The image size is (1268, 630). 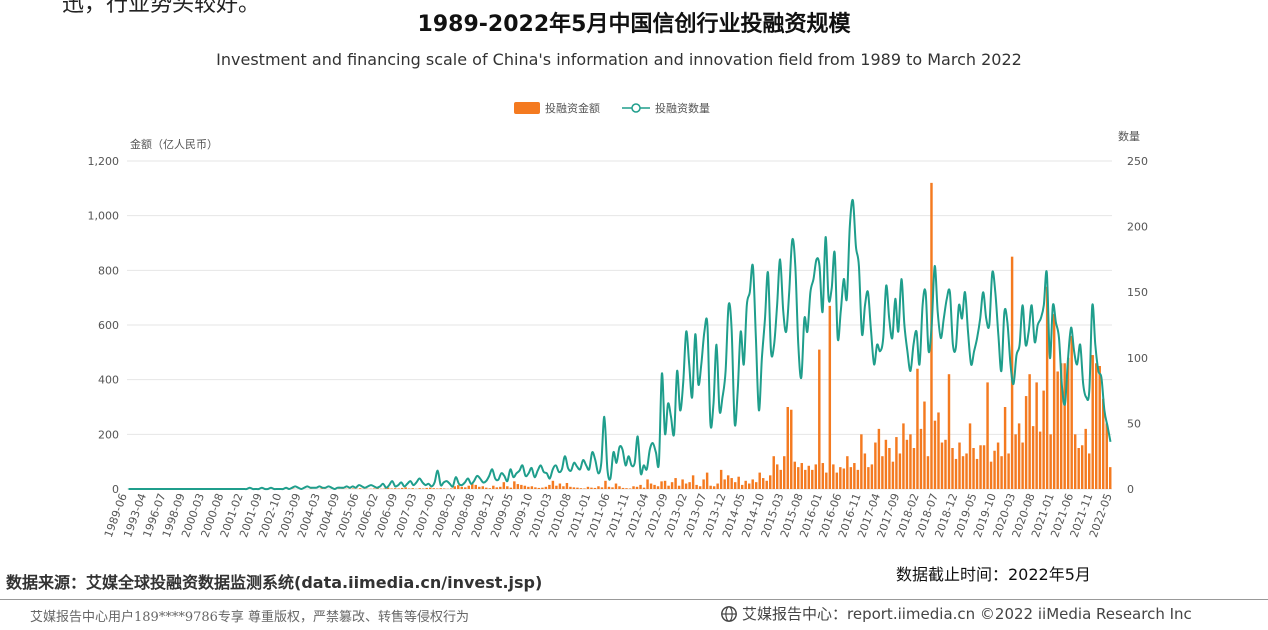 I want to click on legend-line-marker, so click(x=636, y=108).